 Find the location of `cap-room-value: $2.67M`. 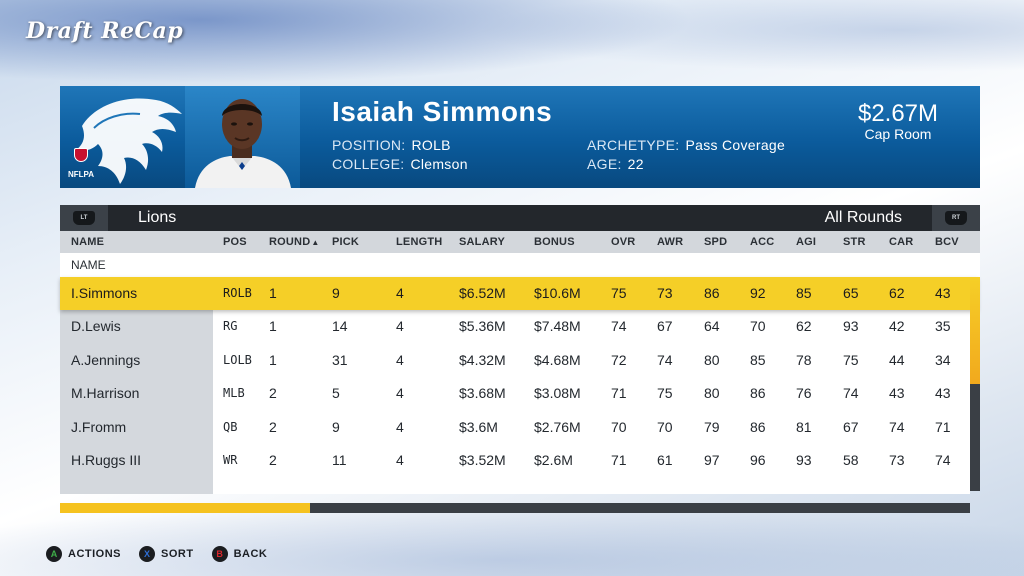

cap-room-value: $2.67M is located at coordinates (898, 113).